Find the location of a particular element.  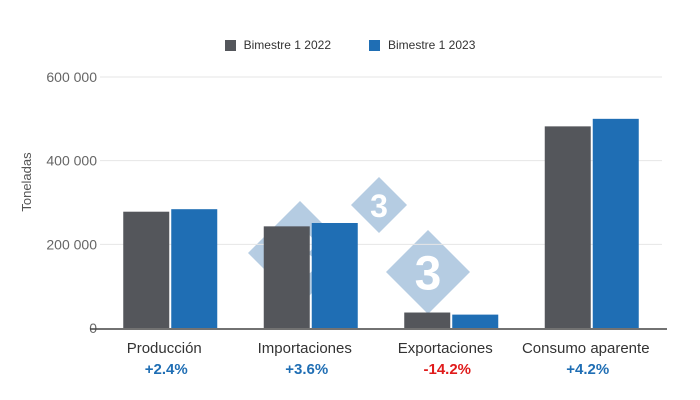

chart-legend: Bimestre 1 2022 Bimestre 1 2023 is located at coordinates (350, 45).